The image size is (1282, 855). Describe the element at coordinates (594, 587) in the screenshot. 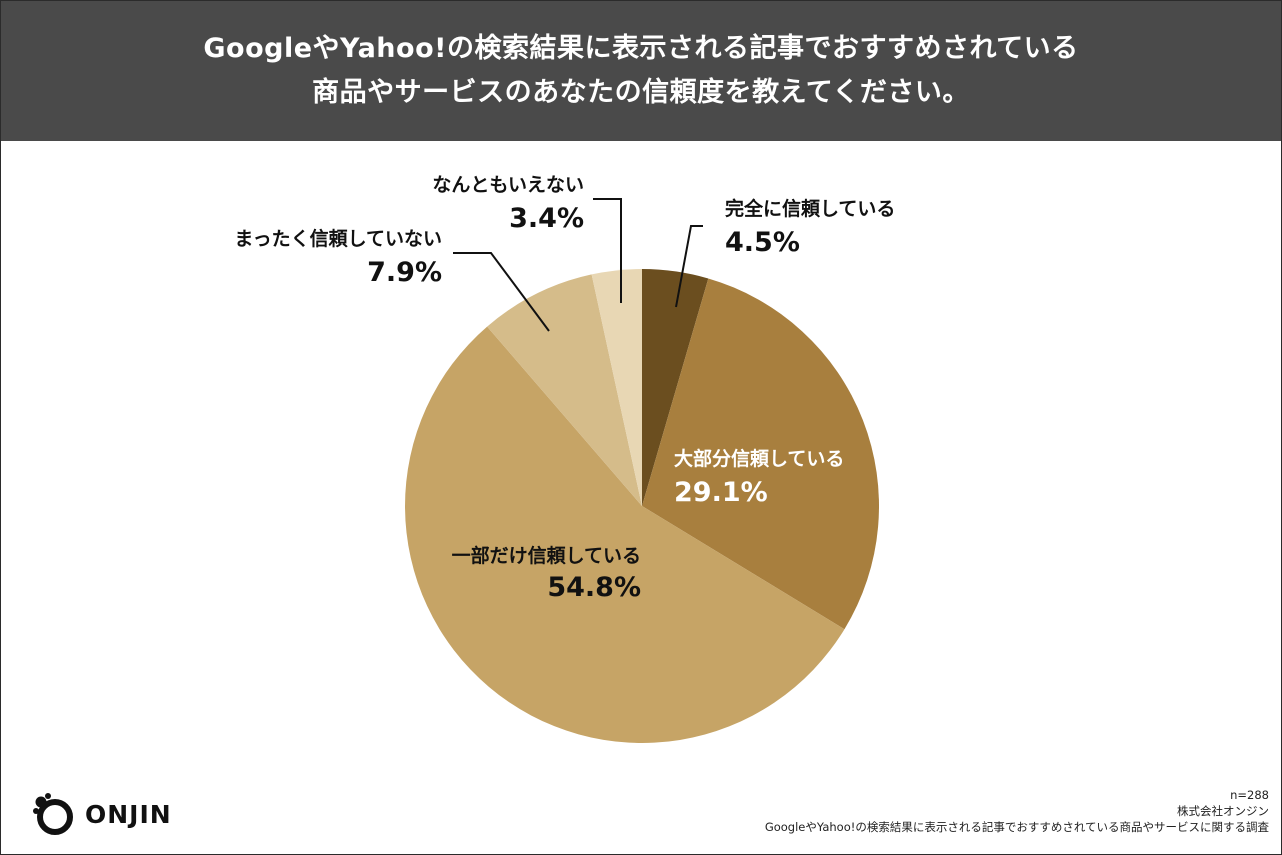

I see `slice-value-label: 54.8%` at that location.